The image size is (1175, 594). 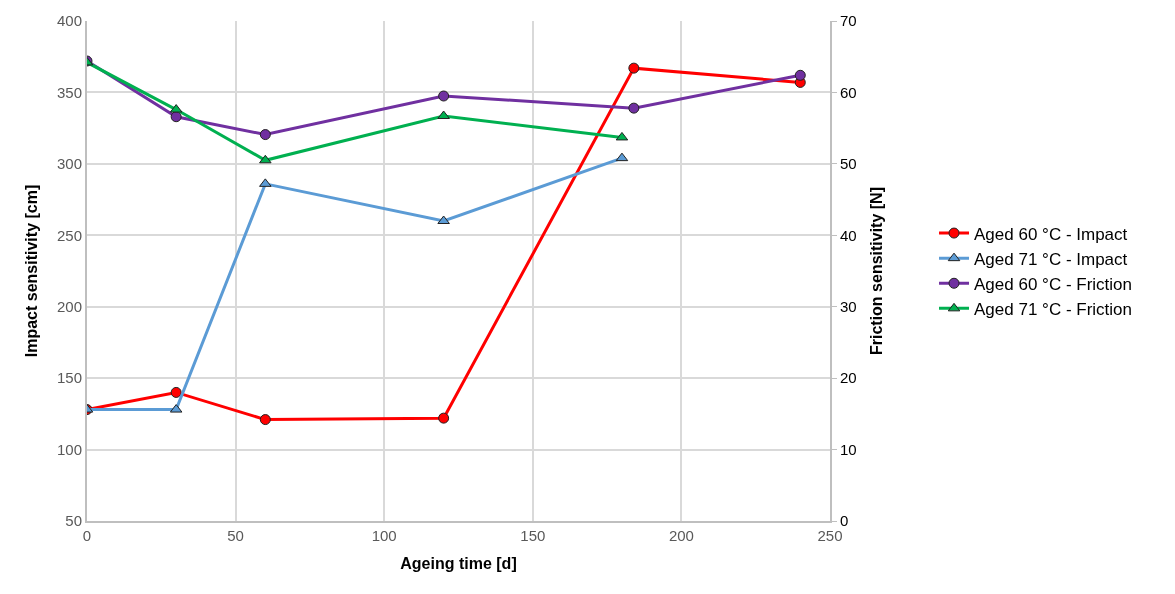 What do you see at coordinates (69, 306) in the screenshot?
I see `y-tick-label: 200` at bounding box center [69, 306].